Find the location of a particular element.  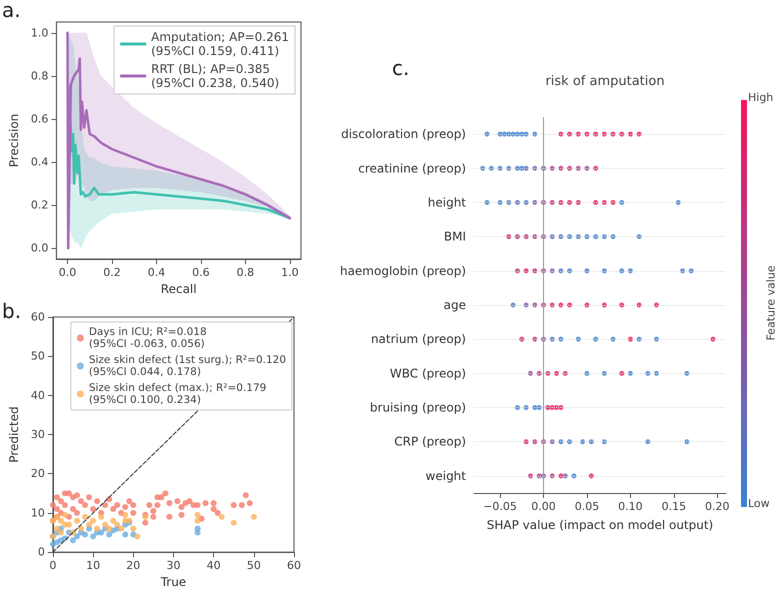

text: c. is located at coordinates (401, 68).